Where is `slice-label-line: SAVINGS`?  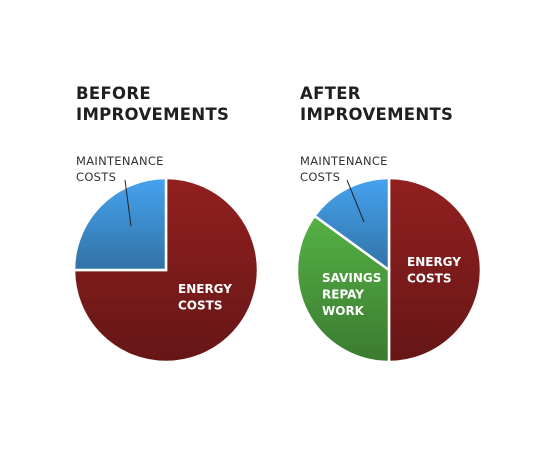 slice-label-line: SAVINGS is located at coordinates (351, 278).